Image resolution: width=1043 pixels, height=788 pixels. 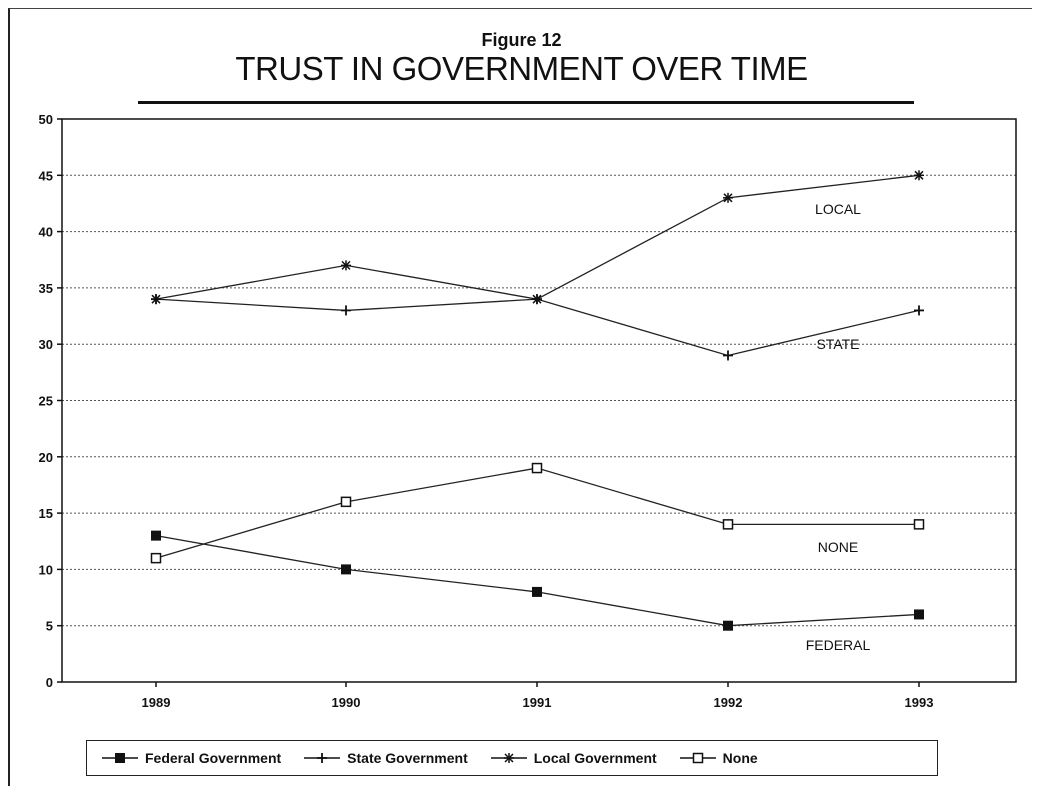 I want to click on x-tick-label: 1993, so click(x=919, y=702).